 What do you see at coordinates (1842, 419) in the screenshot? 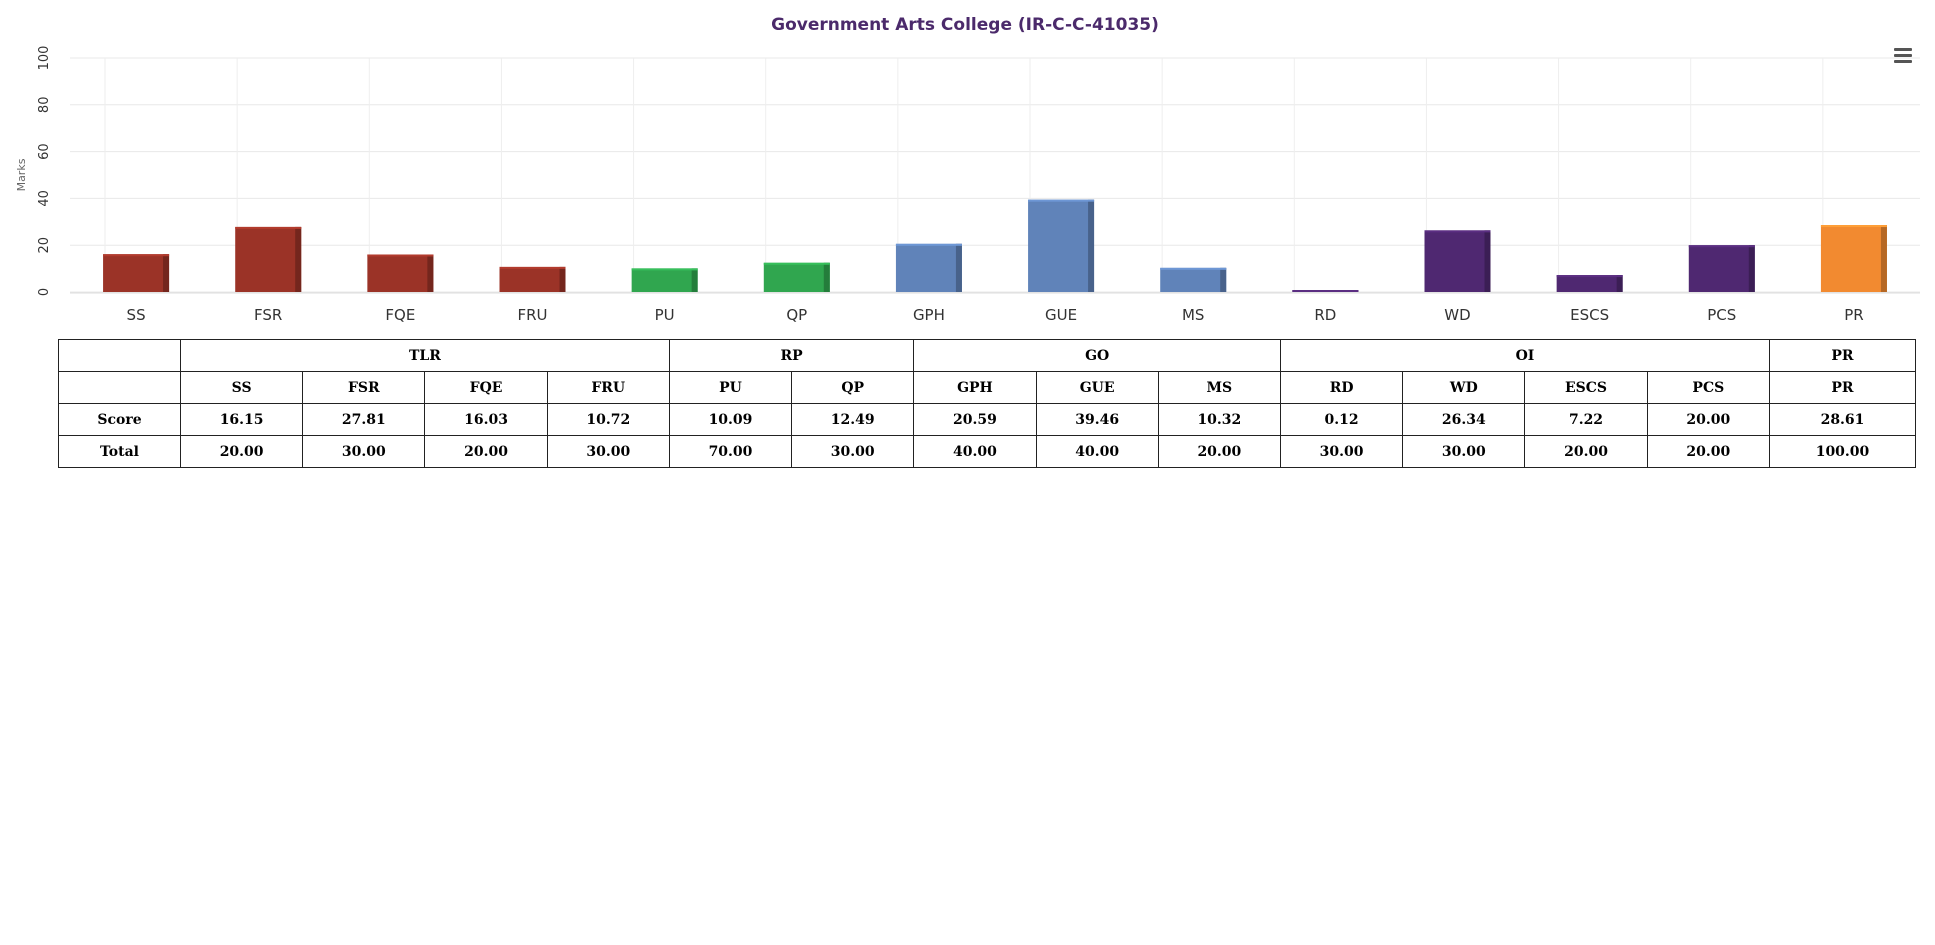
I see `table-cell: 28.61` at bounding box center [1842, 419].